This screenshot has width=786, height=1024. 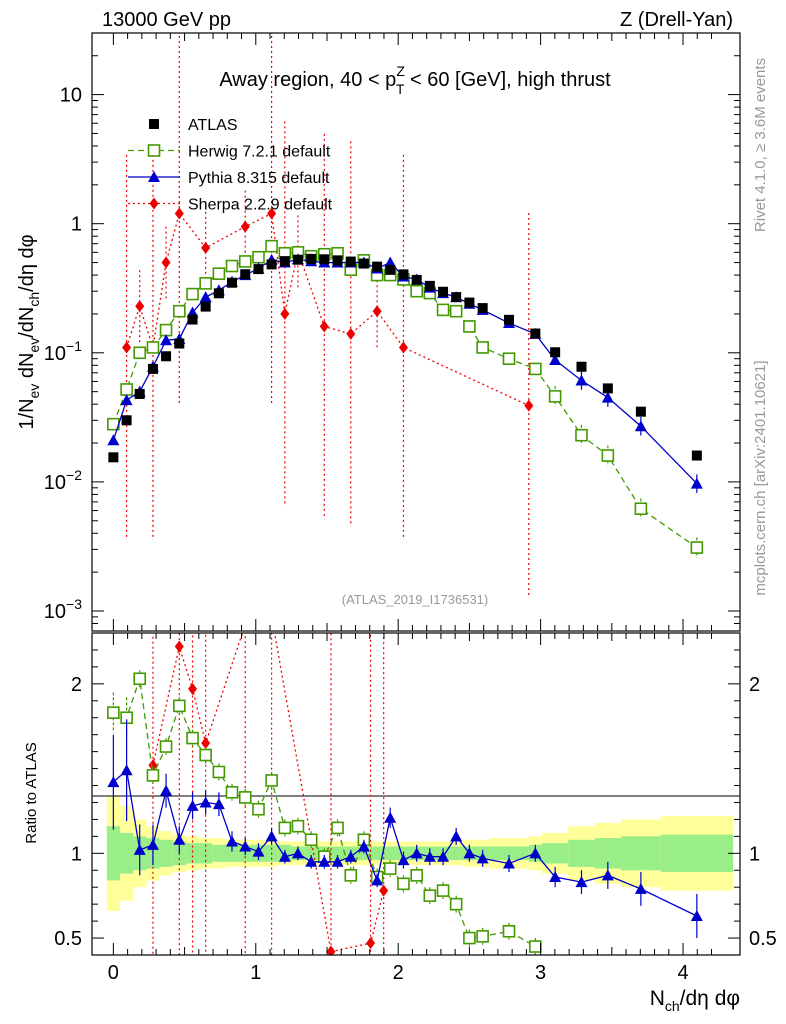 What do you see at coordinates (255, 973) in the screenshot?
I see `x-tick-label: 1` at bounding box center [255, 973].